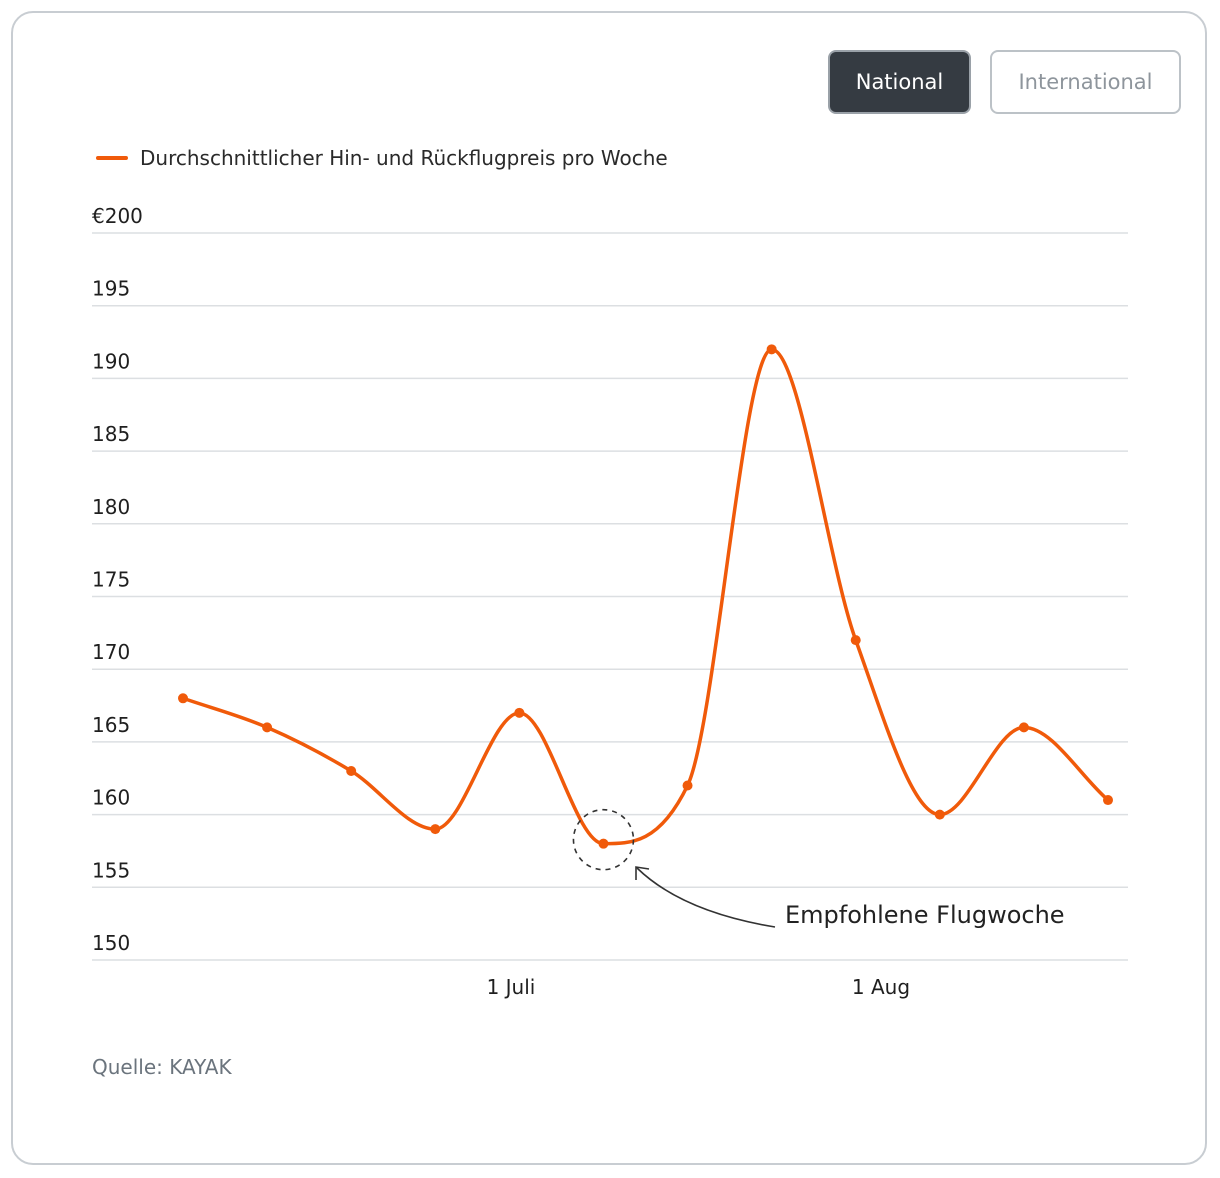 The height and width of the screenshot is (1178, 1220). Describe the element at coordinates (112, 158) in the screenshot. I see `legend-swatch` at that location.